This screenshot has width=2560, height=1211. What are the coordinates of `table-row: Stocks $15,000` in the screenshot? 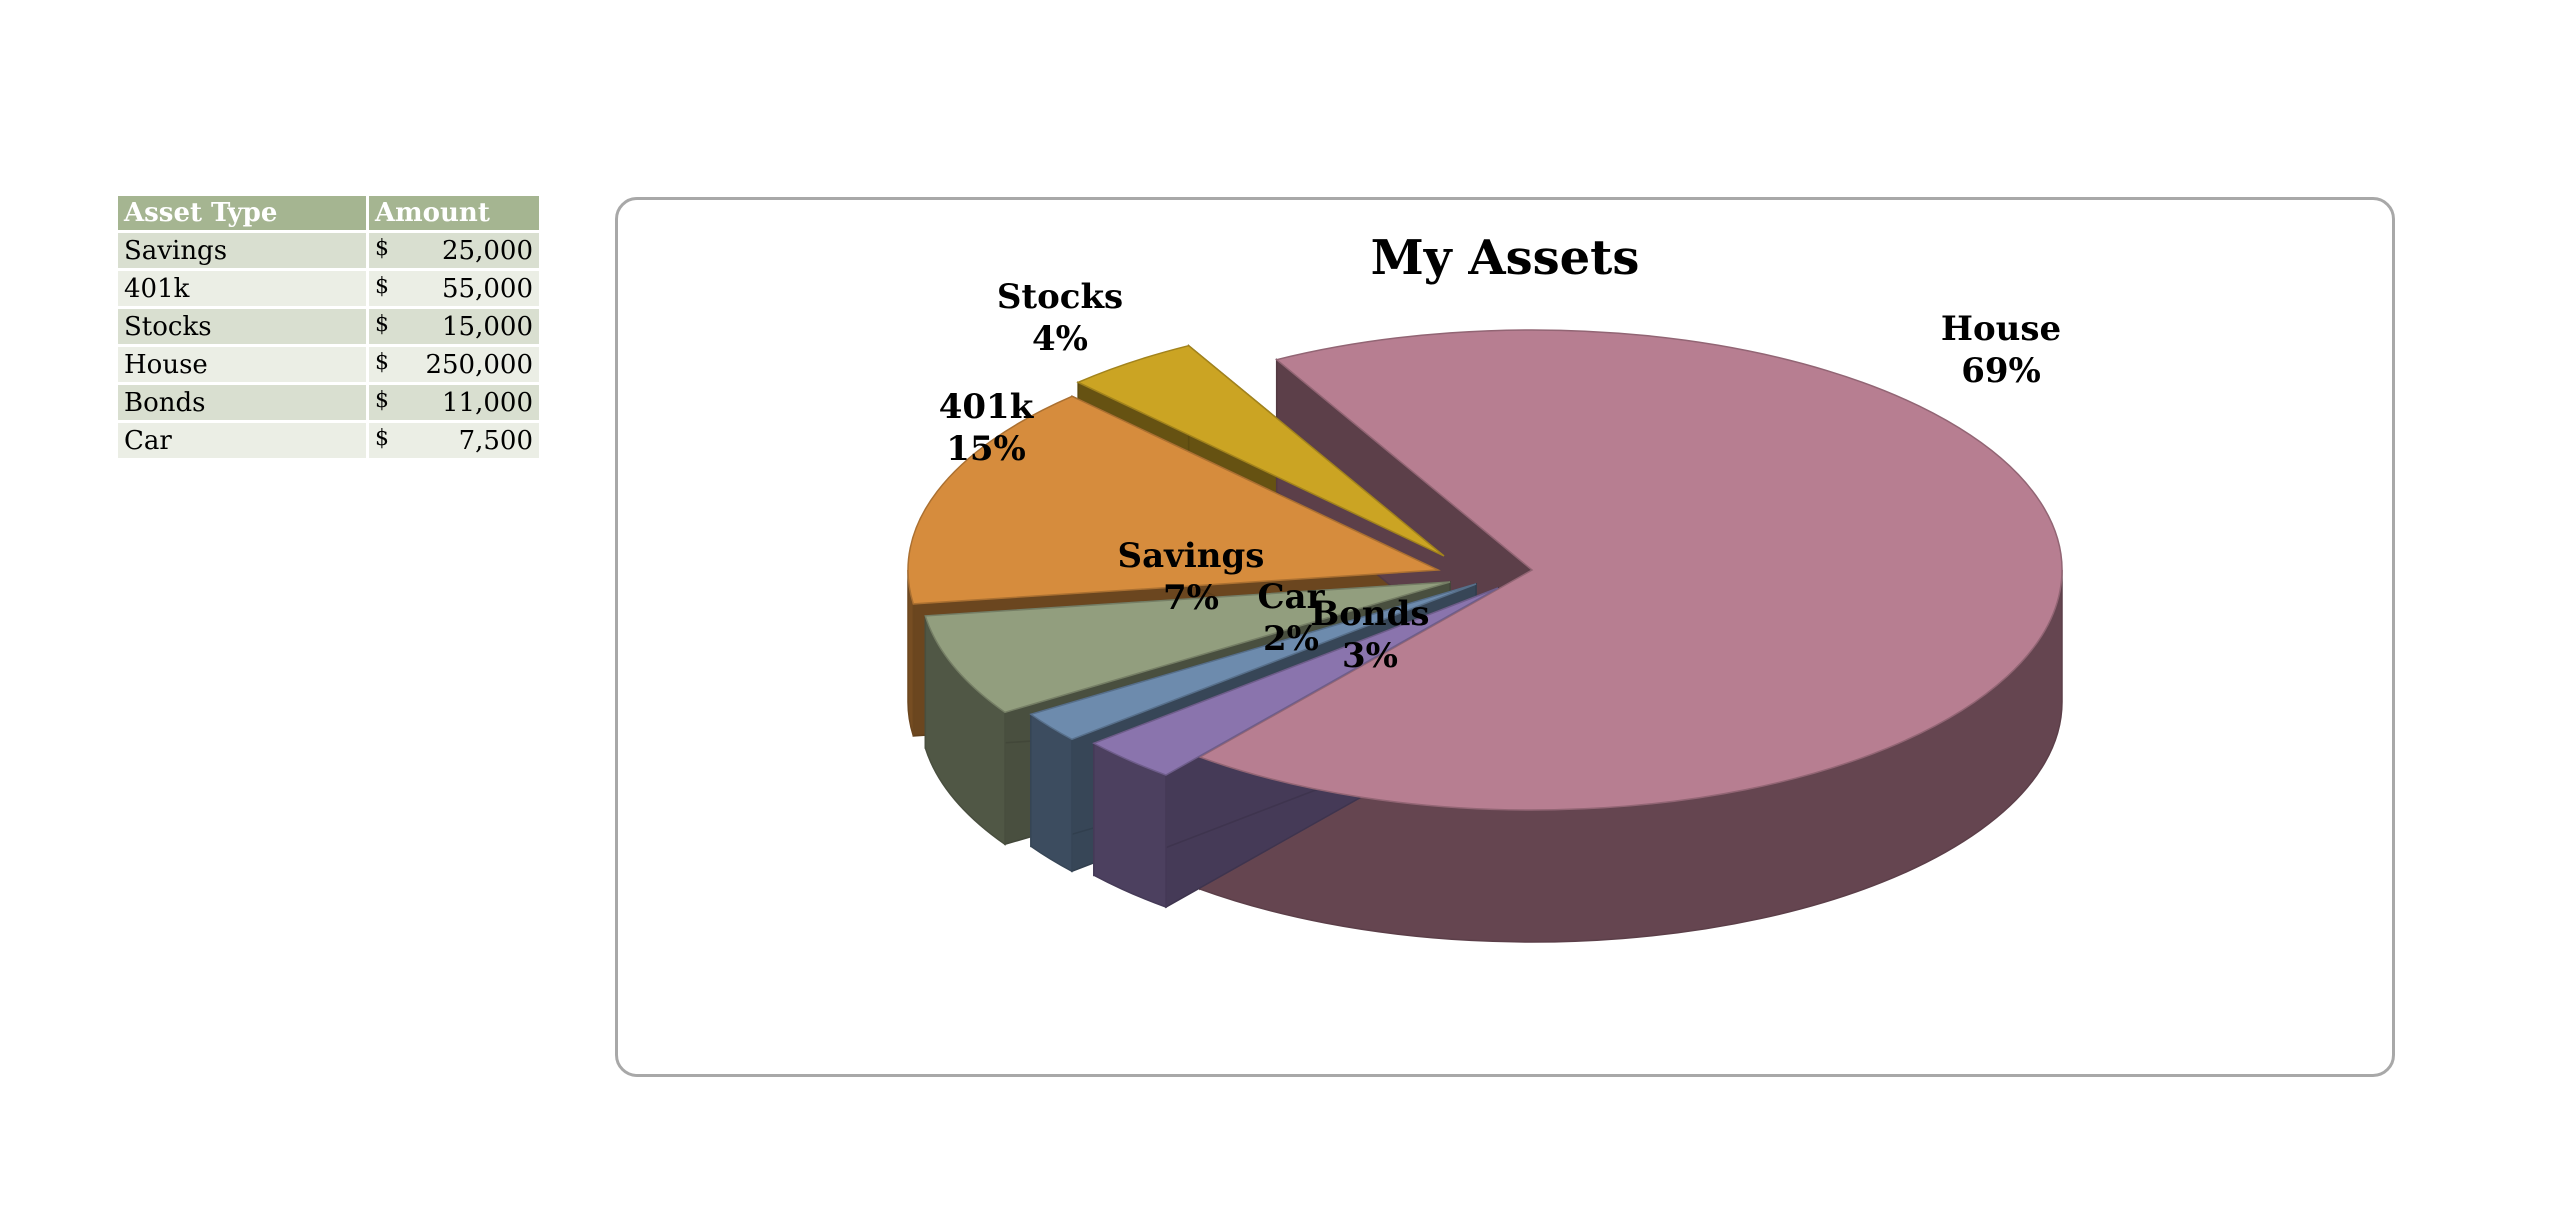 It's located at (328, 326).